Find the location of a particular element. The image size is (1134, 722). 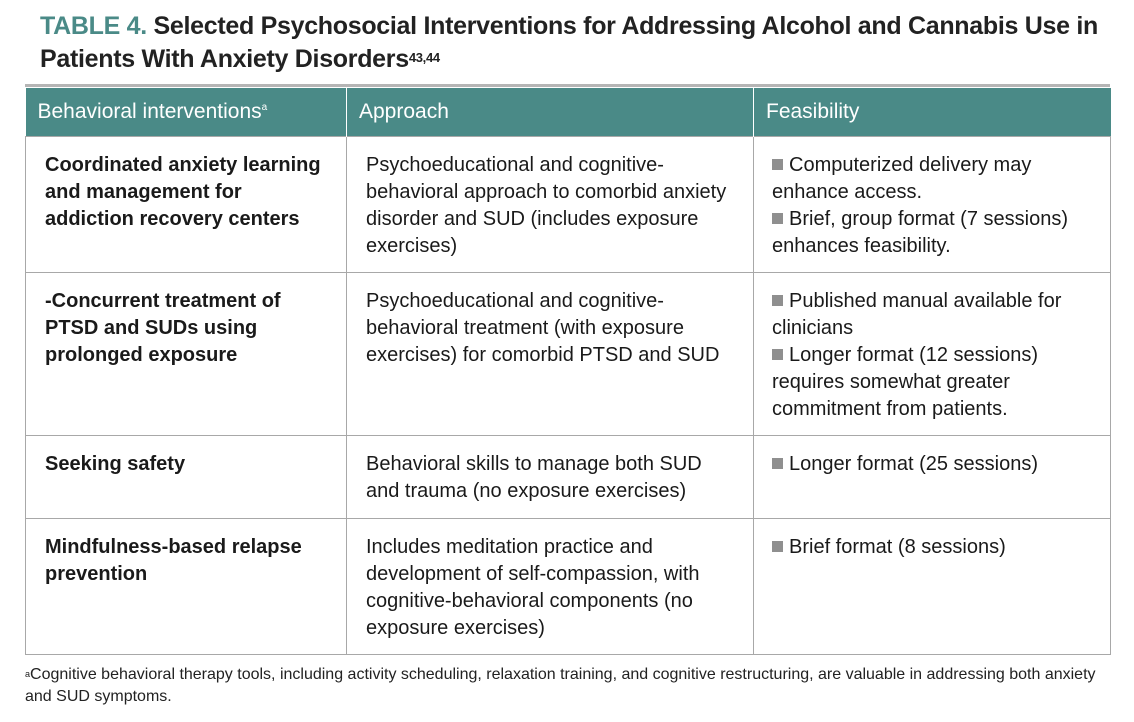

header-approach: Approach is located at coordinates (550, 112).